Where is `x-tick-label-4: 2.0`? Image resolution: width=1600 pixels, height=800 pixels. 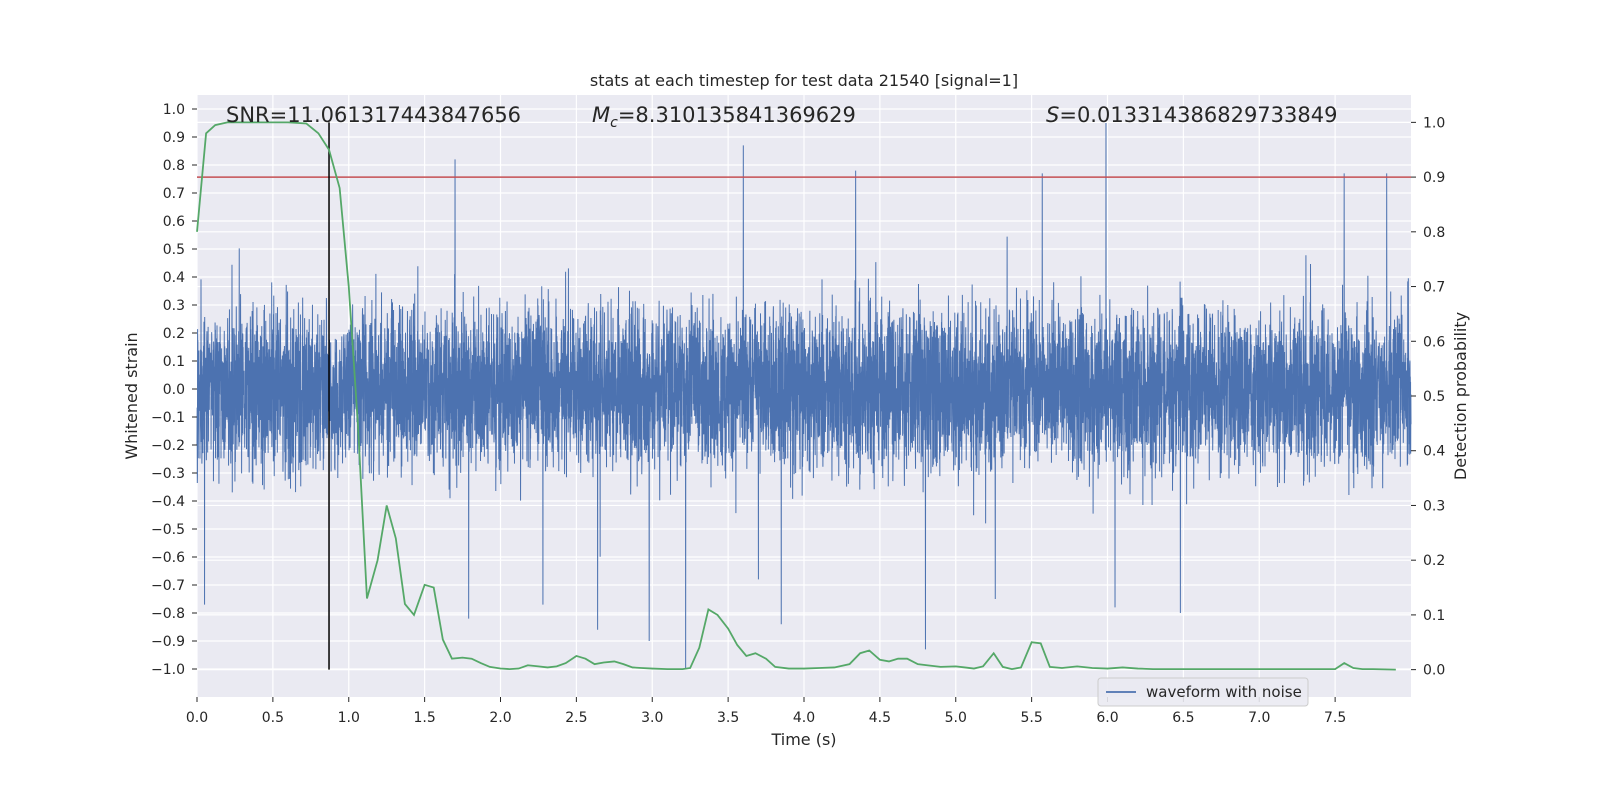
x-tick-label-4: 2.0 is located at coordinates (500, 718).